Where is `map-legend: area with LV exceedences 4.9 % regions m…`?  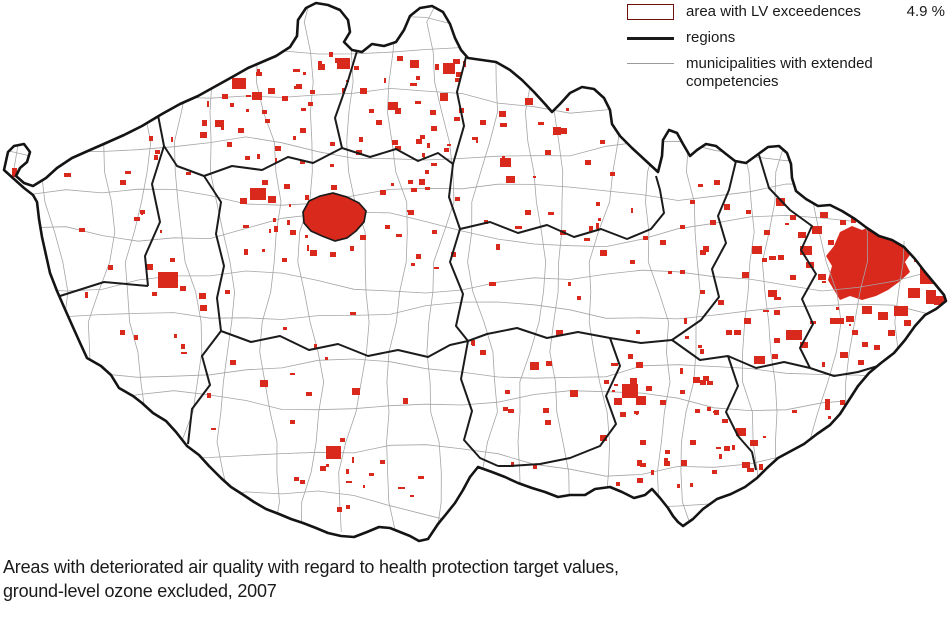
map-legend: area with LV exceedences 4.9 % regions m… is located at coordinates (787, 51).